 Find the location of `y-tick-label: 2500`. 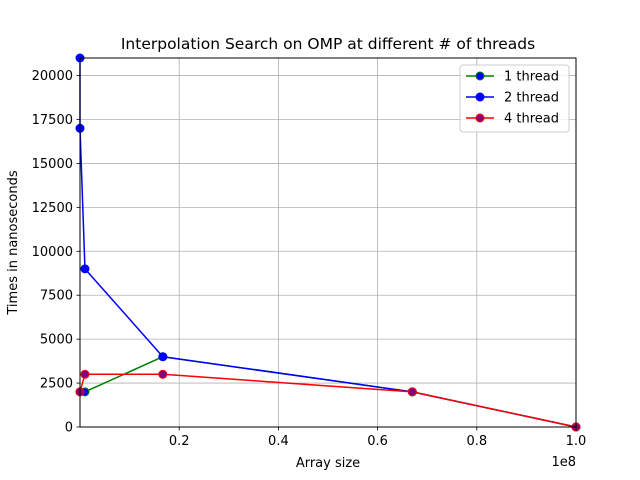

y-tick-label: 2500 is located at coordinates (56, 384).